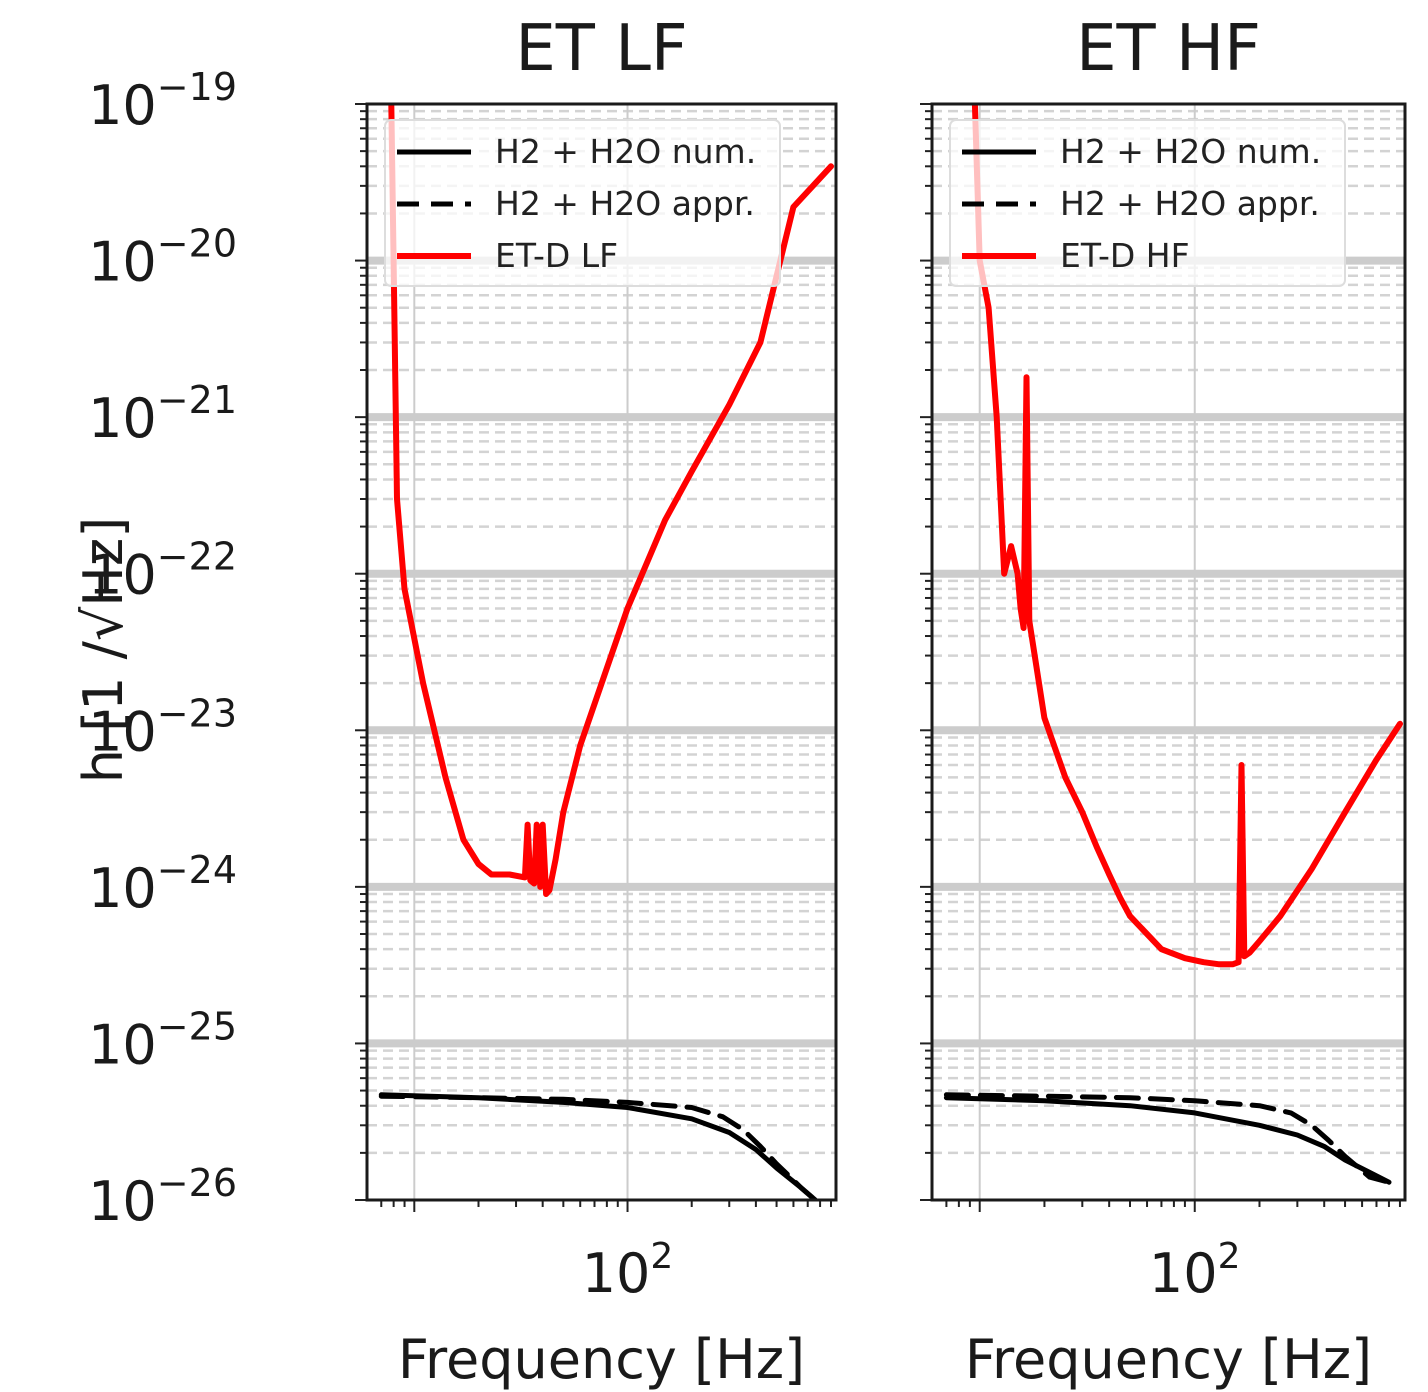 This screenshot has height=1392, width=1428. I want to click on legend-label-2: ET-D LF, so click(556, 255).